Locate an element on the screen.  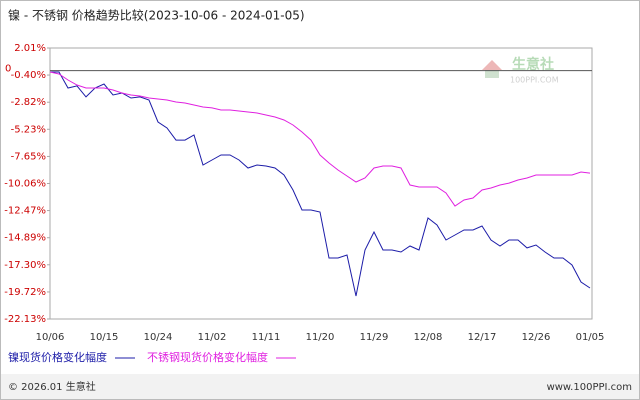
x-tick-label: 12/26 is located at coordinates (536, 337).